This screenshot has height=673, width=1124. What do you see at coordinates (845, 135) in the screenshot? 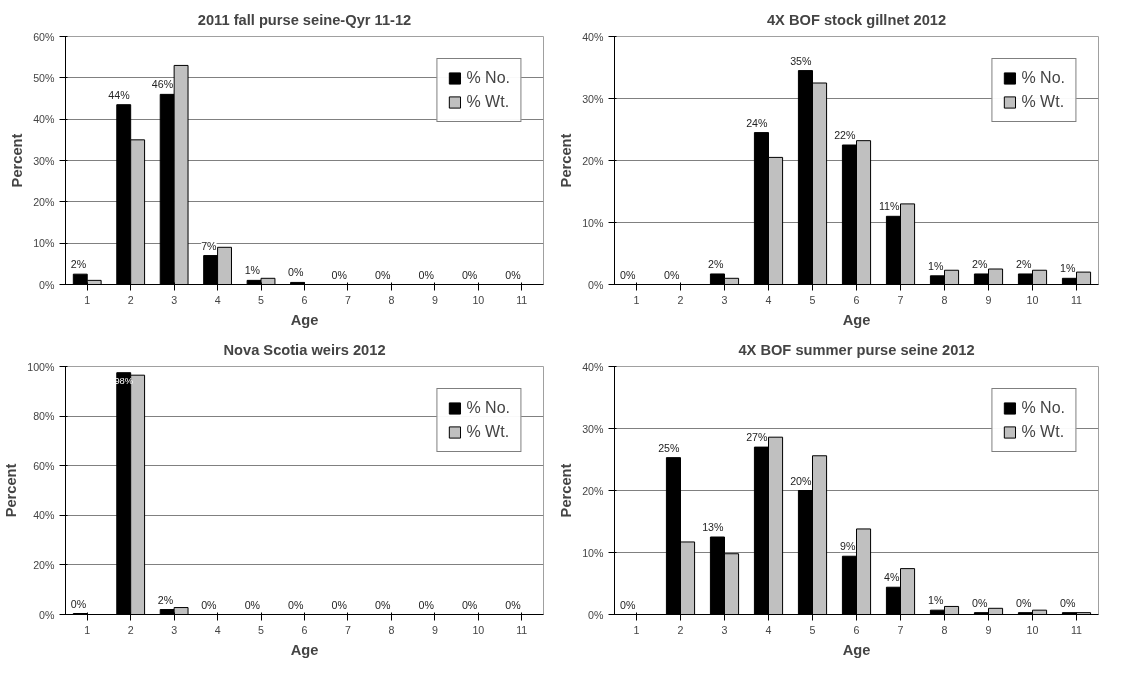
I see `data-label: 22%` at bounding box center [845, 135].